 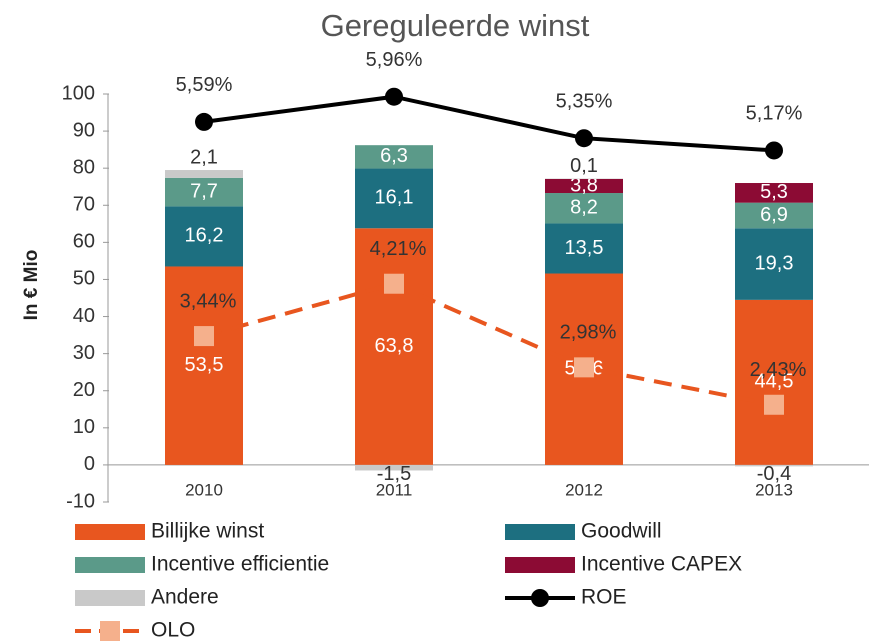 I want to click on data-label: -1,5, so click(x=394, y=474).